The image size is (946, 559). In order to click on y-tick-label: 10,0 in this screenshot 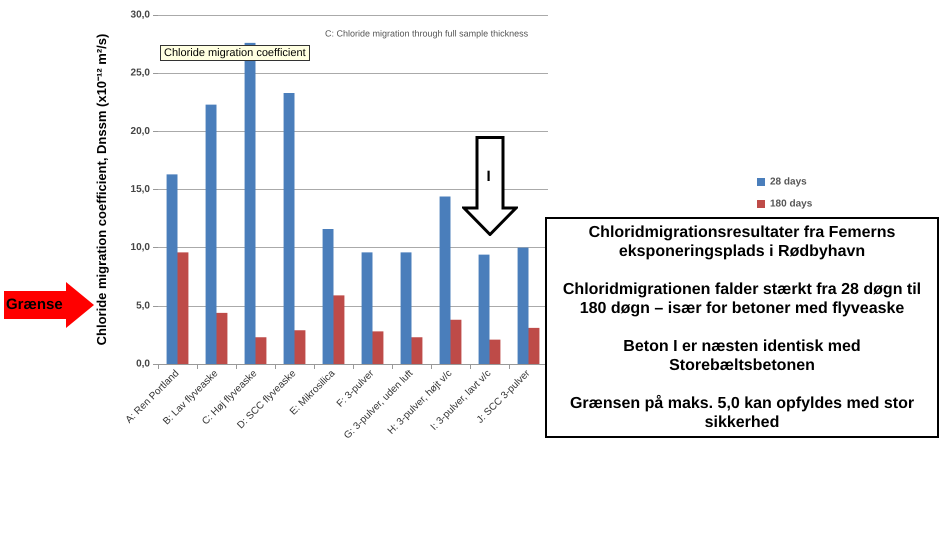, I will do `click(140, 248)`.